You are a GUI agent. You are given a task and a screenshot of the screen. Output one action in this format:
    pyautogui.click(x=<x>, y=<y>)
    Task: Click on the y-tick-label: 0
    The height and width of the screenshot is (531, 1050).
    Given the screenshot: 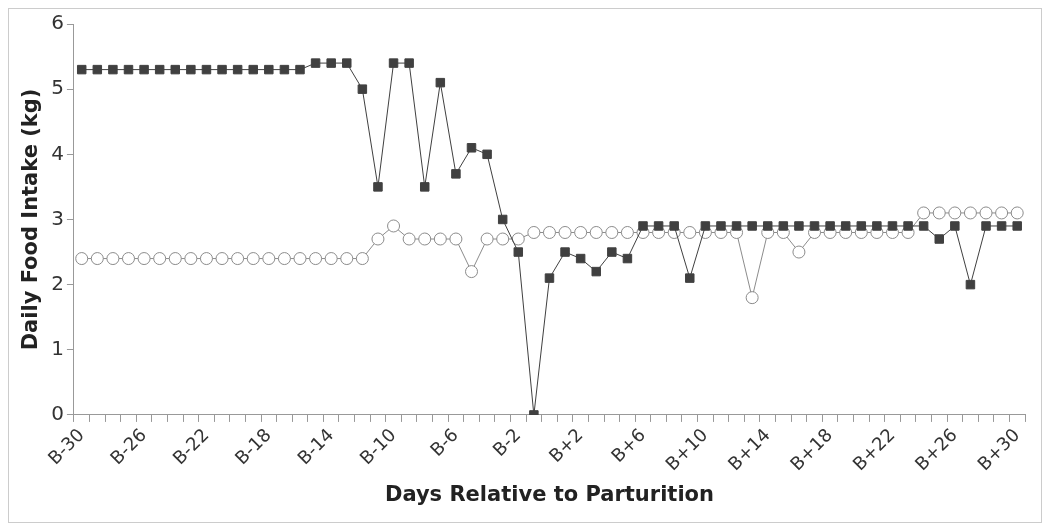 What is the action you would take?
    pyautogui.click(x=57, y=413)
    